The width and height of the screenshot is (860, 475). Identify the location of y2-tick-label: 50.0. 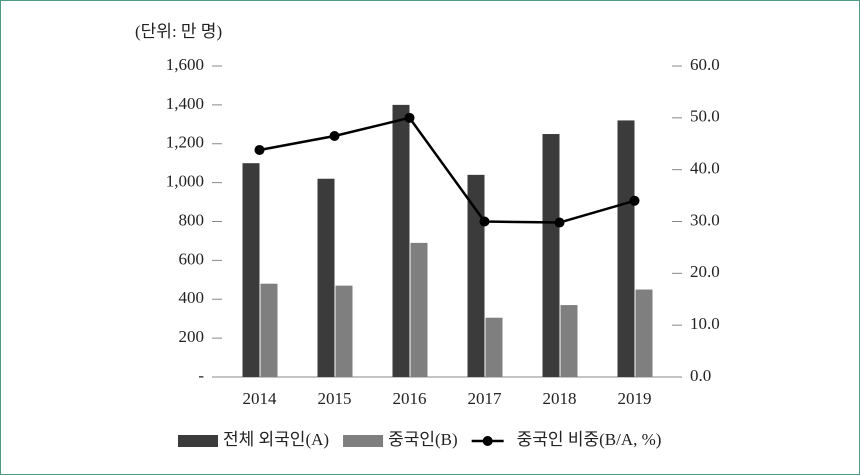
(705, 116).